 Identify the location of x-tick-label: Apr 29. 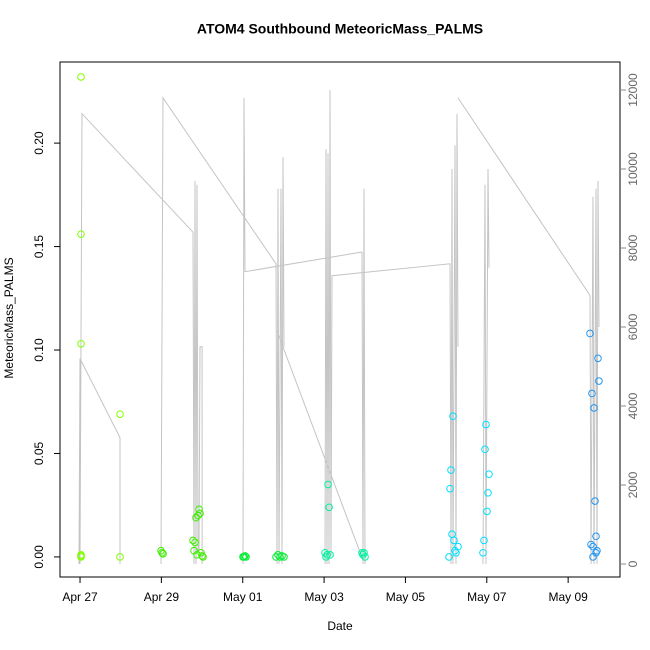
(162, 597).